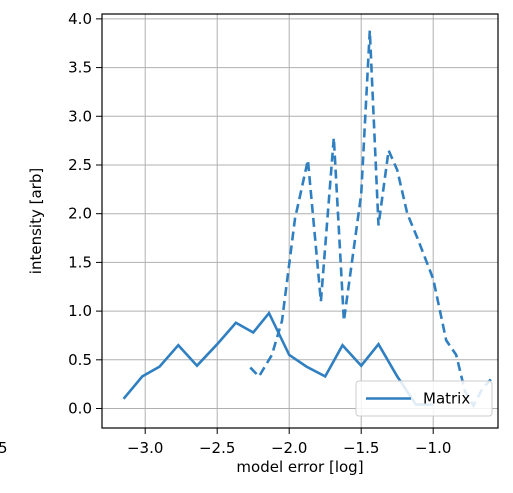  I want to click on y-axis: 0.0 0.5 1.0 1.5 2.0 2.5 3.0 3.5 4.0, so click(85, 214).